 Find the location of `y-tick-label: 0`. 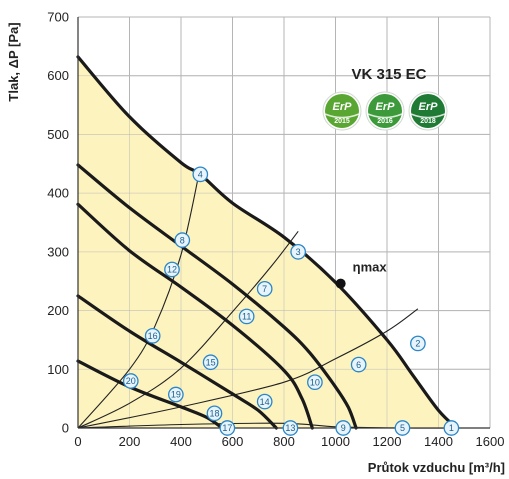

y-tick-label: 0 is located at coordinates (65, 428).